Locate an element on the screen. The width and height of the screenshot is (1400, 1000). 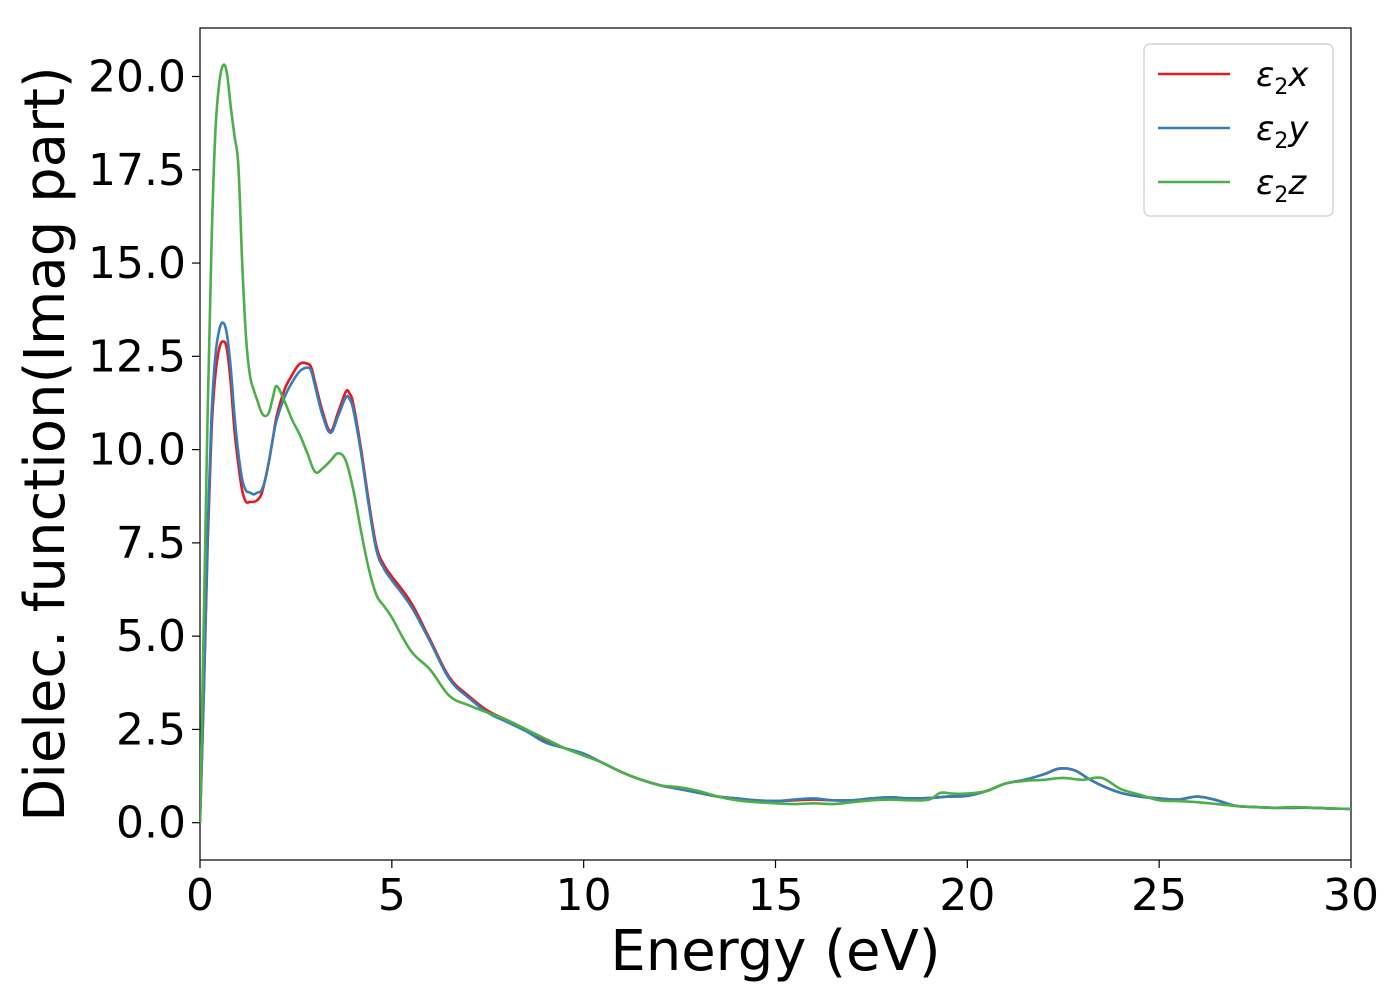
x-tick-label: 0 is located at coordinates (200, 895).